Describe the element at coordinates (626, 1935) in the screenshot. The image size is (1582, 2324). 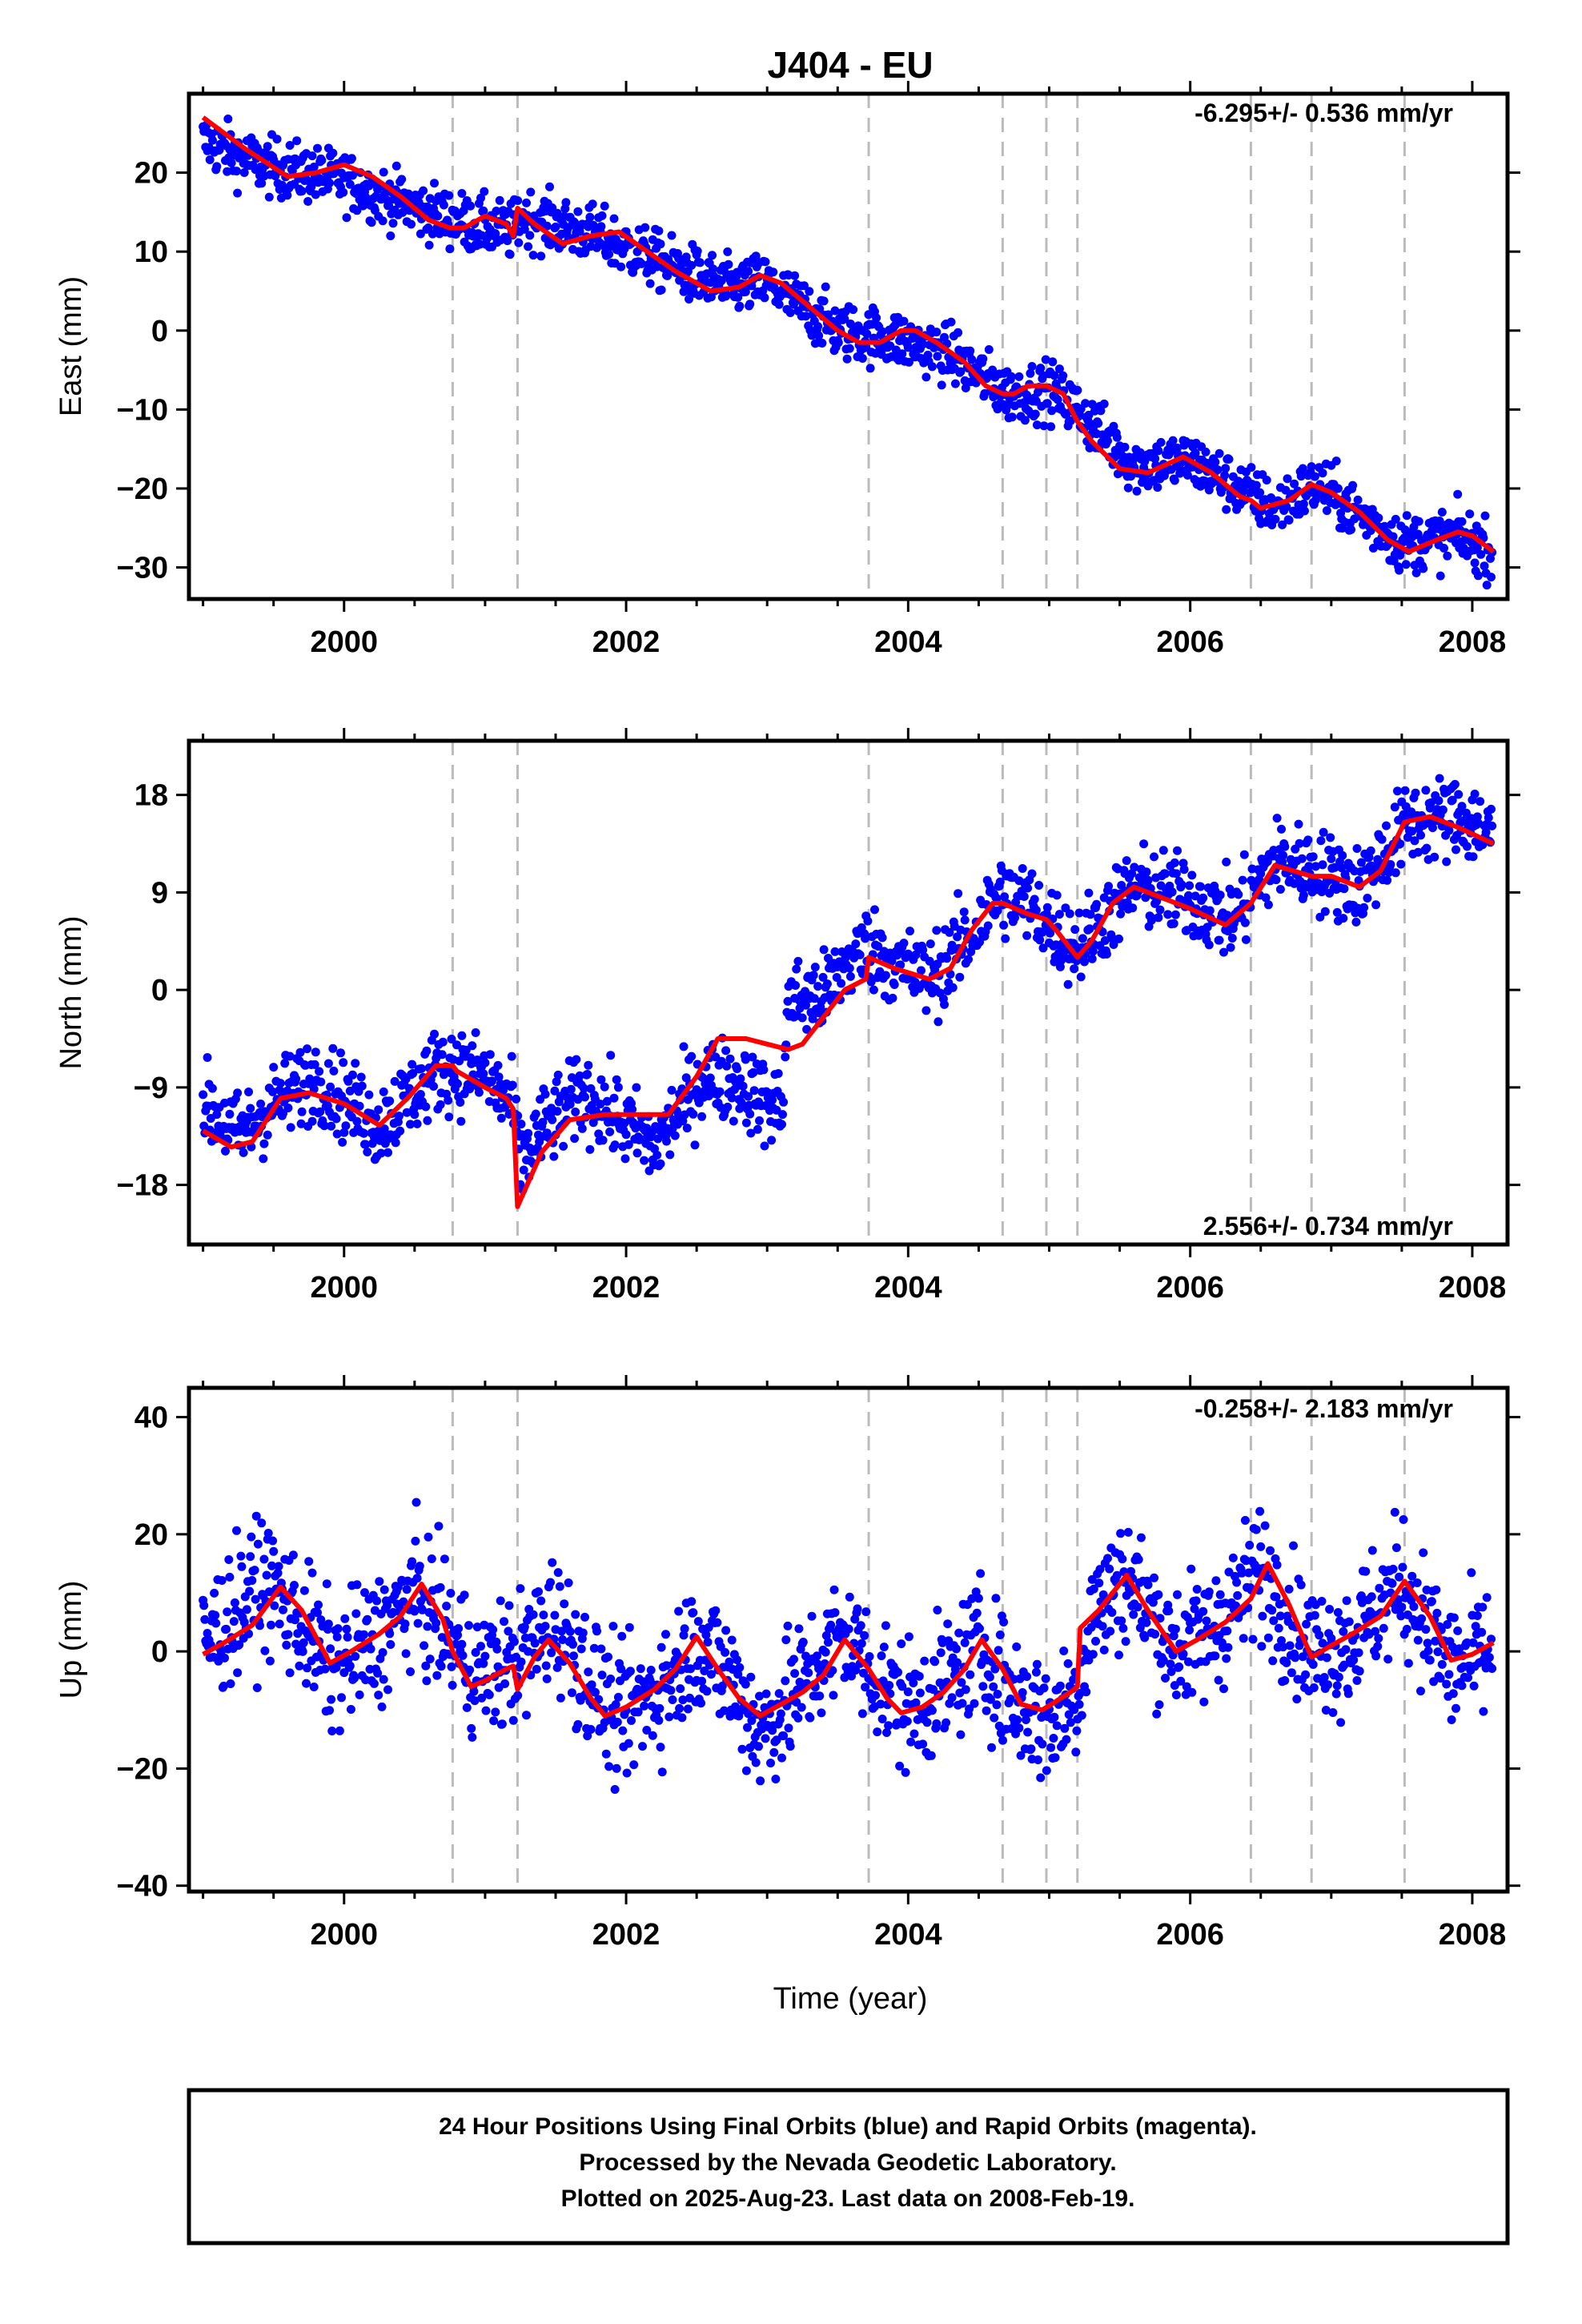
I see `x-tick-label: 2002` at that location.